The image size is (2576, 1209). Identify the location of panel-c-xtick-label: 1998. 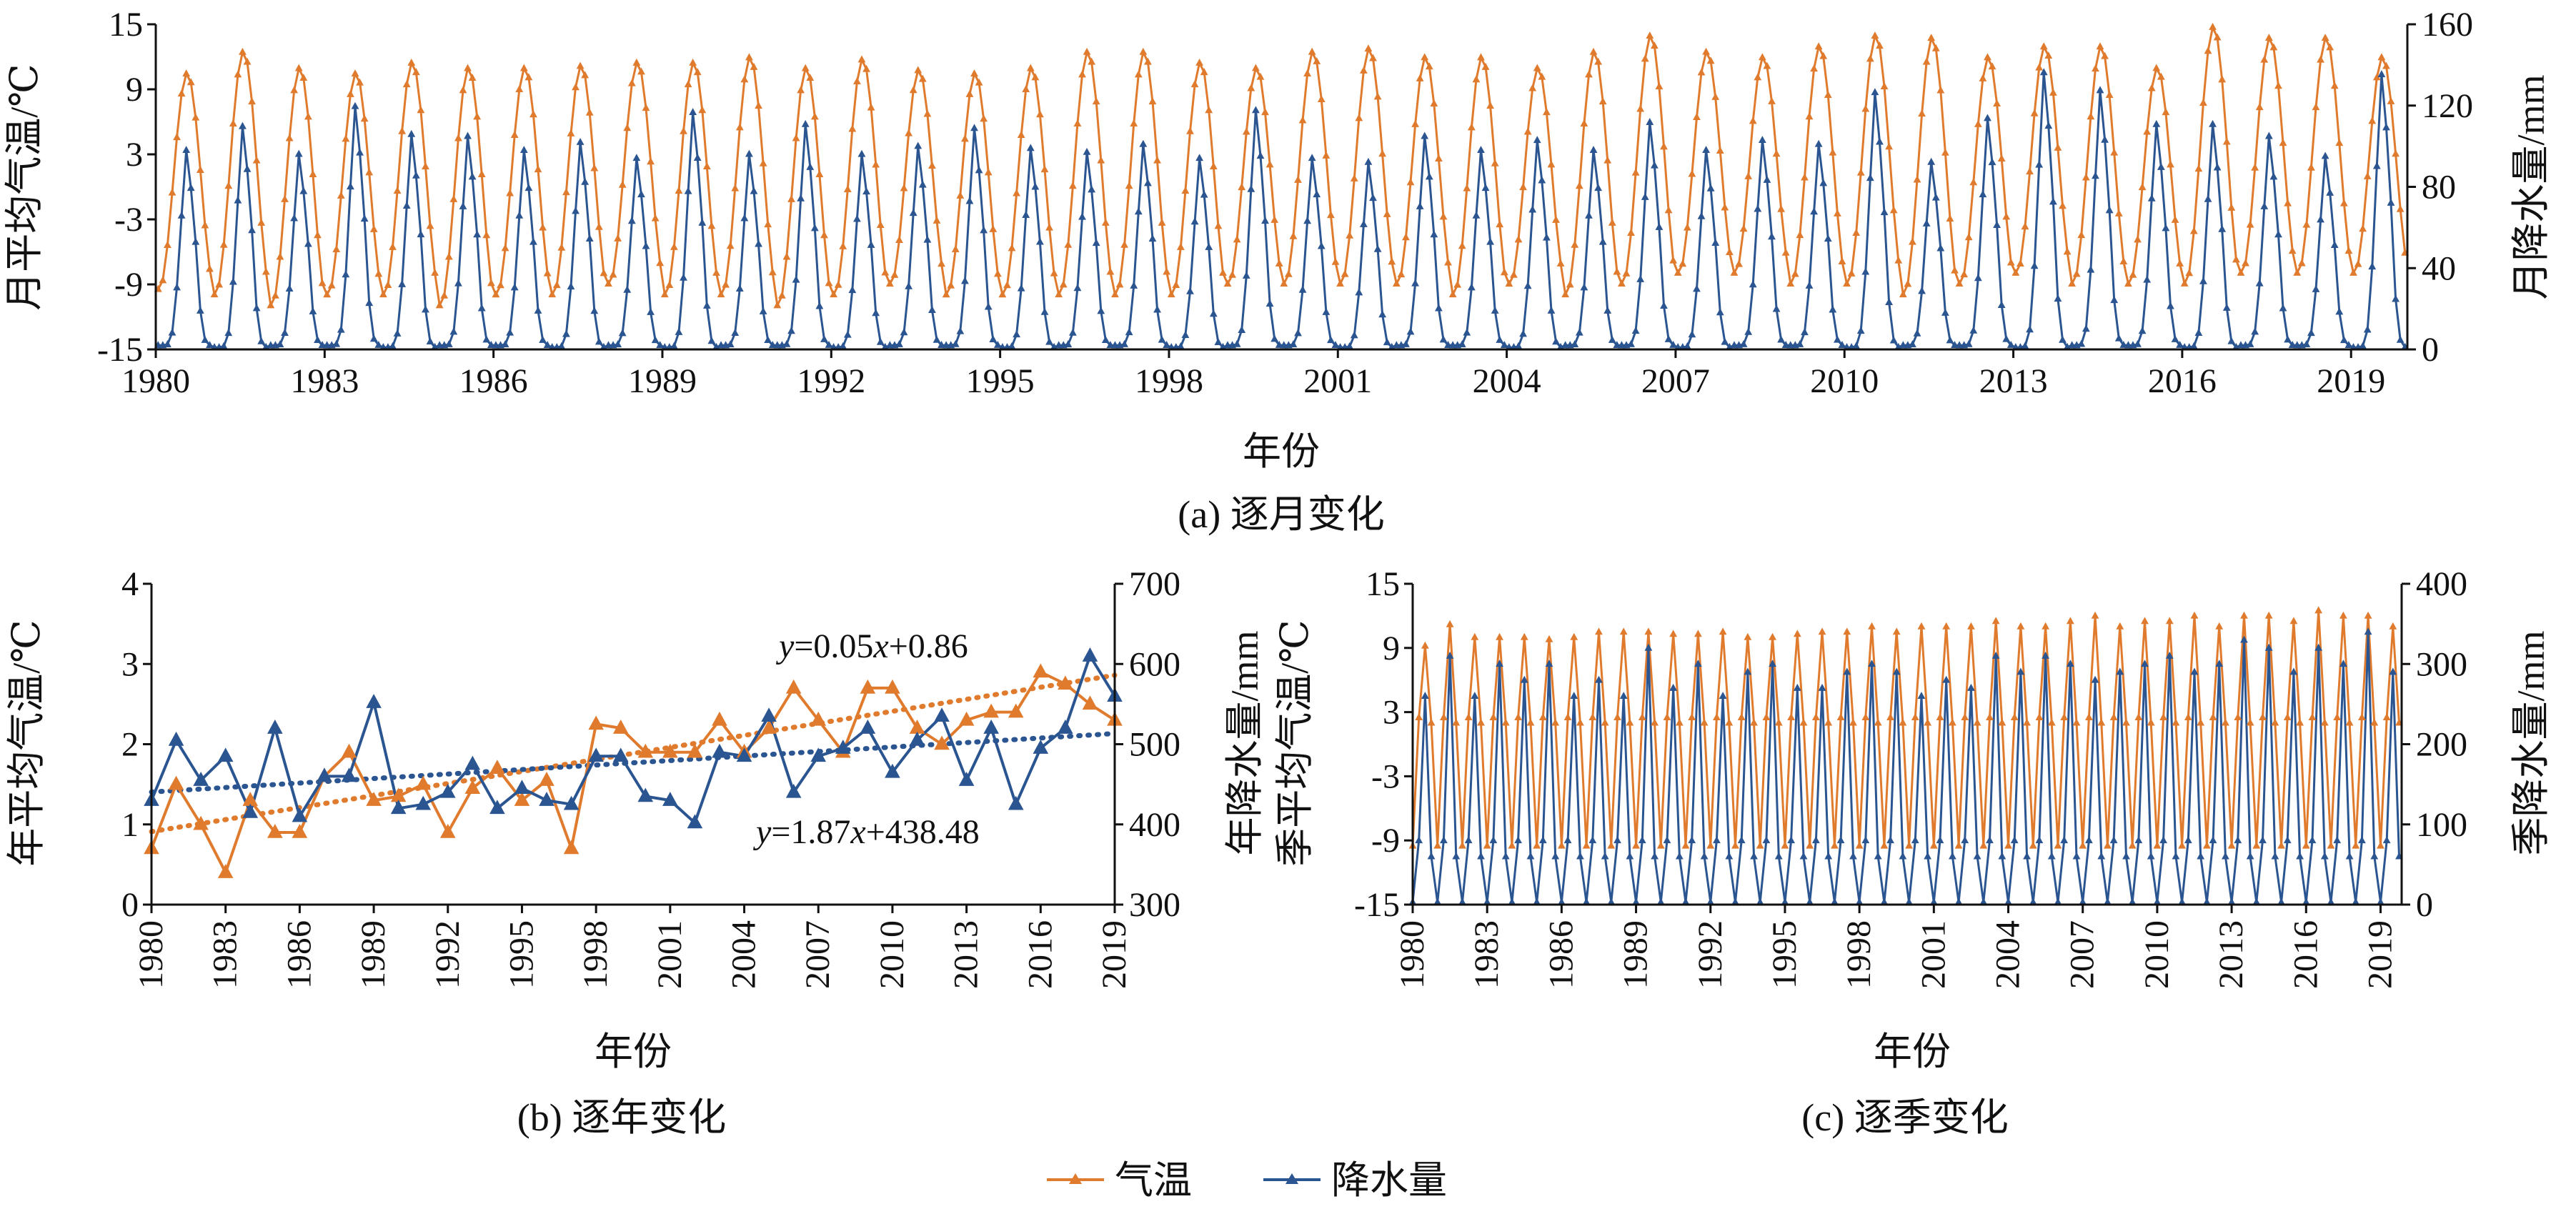
(1859, 954).